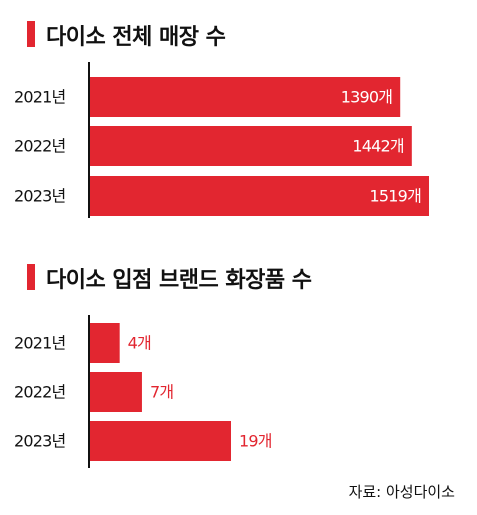  What do you see at coordinates (179, 280) in the screenshot?
I see `chart-title: 다이소 입점 브랜드 화장품 수` at bounding box center [179, 280].